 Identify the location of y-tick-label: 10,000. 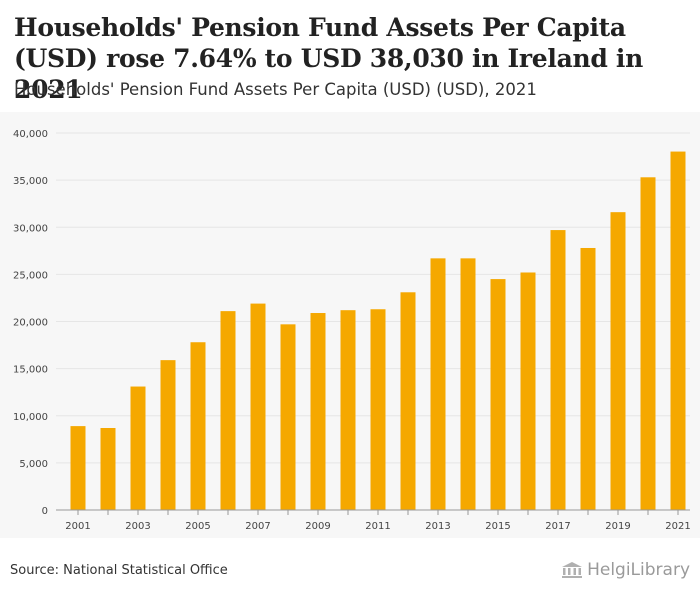
(30, 417).